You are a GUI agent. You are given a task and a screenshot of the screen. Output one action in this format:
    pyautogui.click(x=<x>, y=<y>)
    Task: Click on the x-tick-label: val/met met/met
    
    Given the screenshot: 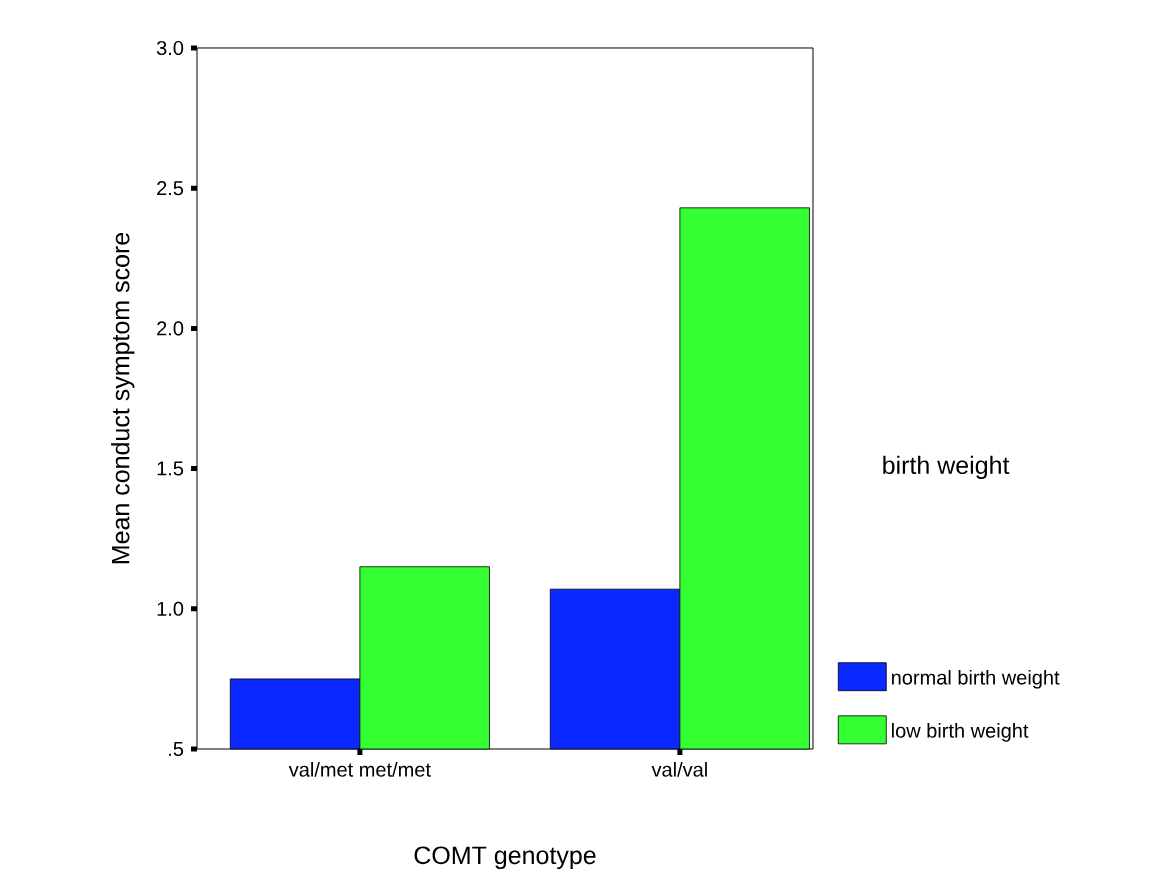 What is the action you would take?
    pyautogui.click(x=359, y=769)
    